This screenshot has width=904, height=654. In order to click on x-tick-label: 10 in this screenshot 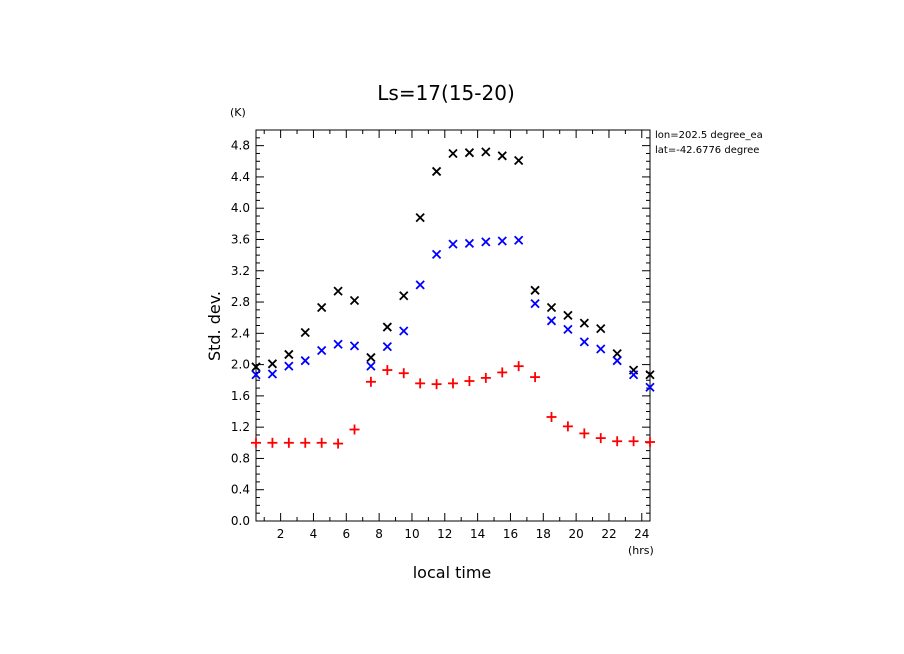, I will do `click(411, 534)`.